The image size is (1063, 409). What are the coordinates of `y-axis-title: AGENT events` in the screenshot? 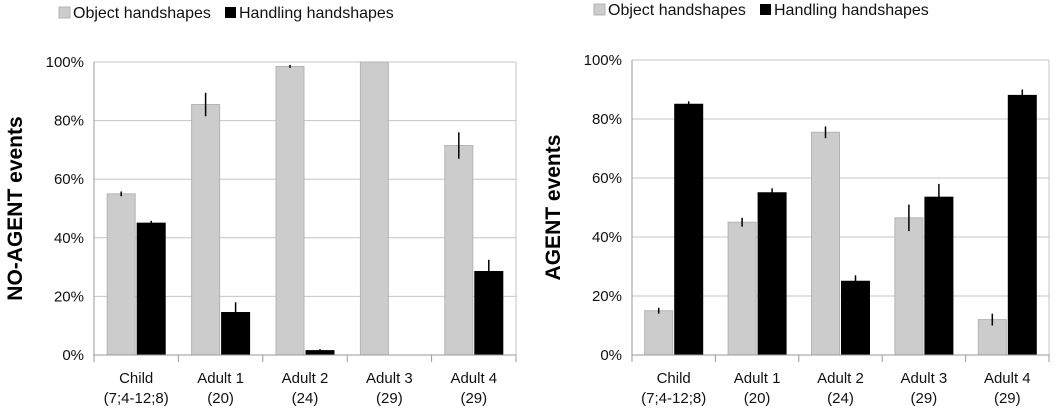 It's located at (553, 208).